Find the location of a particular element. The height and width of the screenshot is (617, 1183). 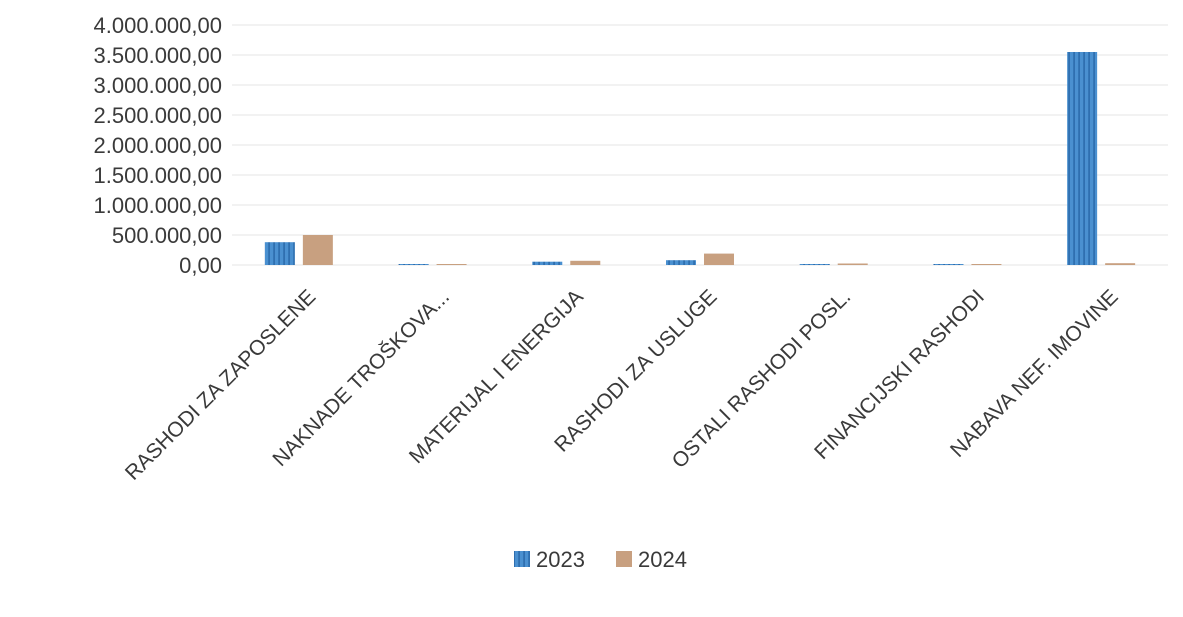

legend-label: 2024 is located at coordinates (662, 559).